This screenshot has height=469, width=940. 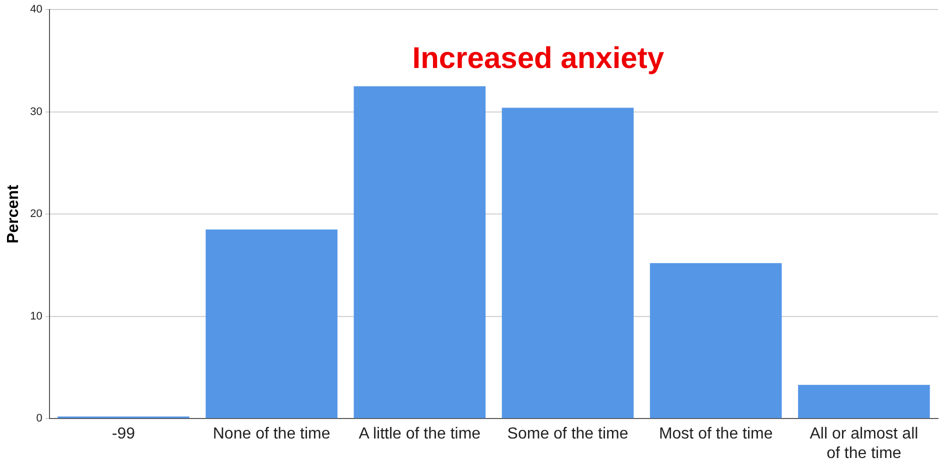 What do you see at coordinates (13, 214) in the screenshot?
I see `y-axis-title: Percent` at bounding box center [13, 214].